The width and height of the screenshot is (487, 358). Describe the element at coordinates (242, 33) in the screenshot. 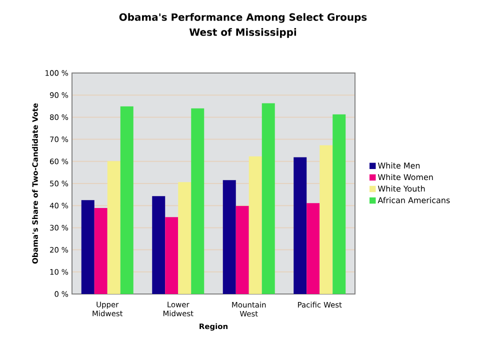

I see `chart-subtitle: West of Mississippi` at that location.